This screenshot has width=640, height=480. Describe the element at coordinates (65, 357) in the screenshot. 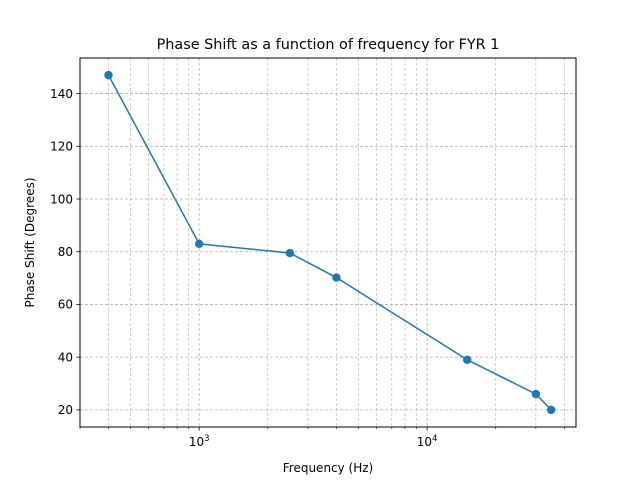

I see `y-tick-label: 40` at that location.